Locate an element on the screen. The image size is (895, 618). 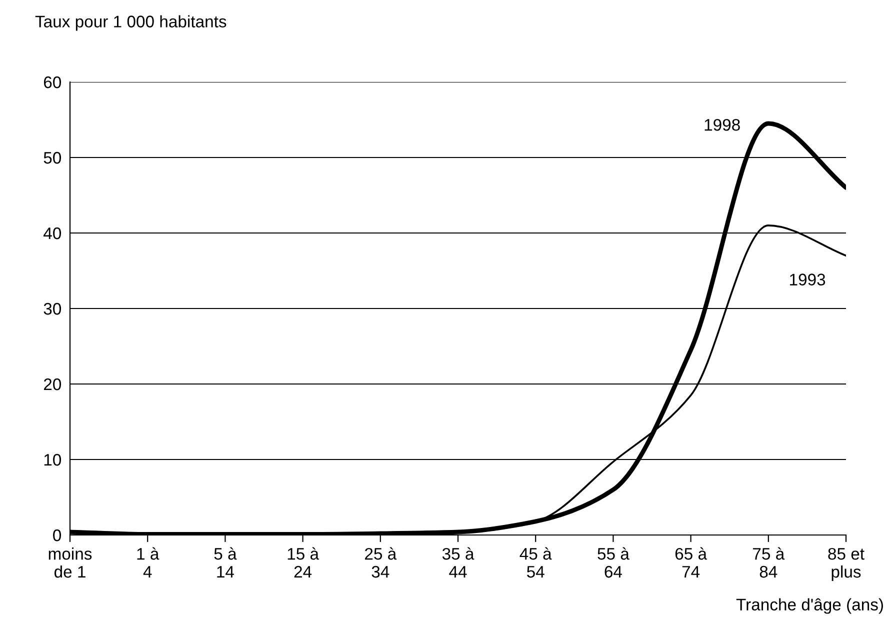
x-tick-label: 55 à 64 is located at coordinates (614, 562).